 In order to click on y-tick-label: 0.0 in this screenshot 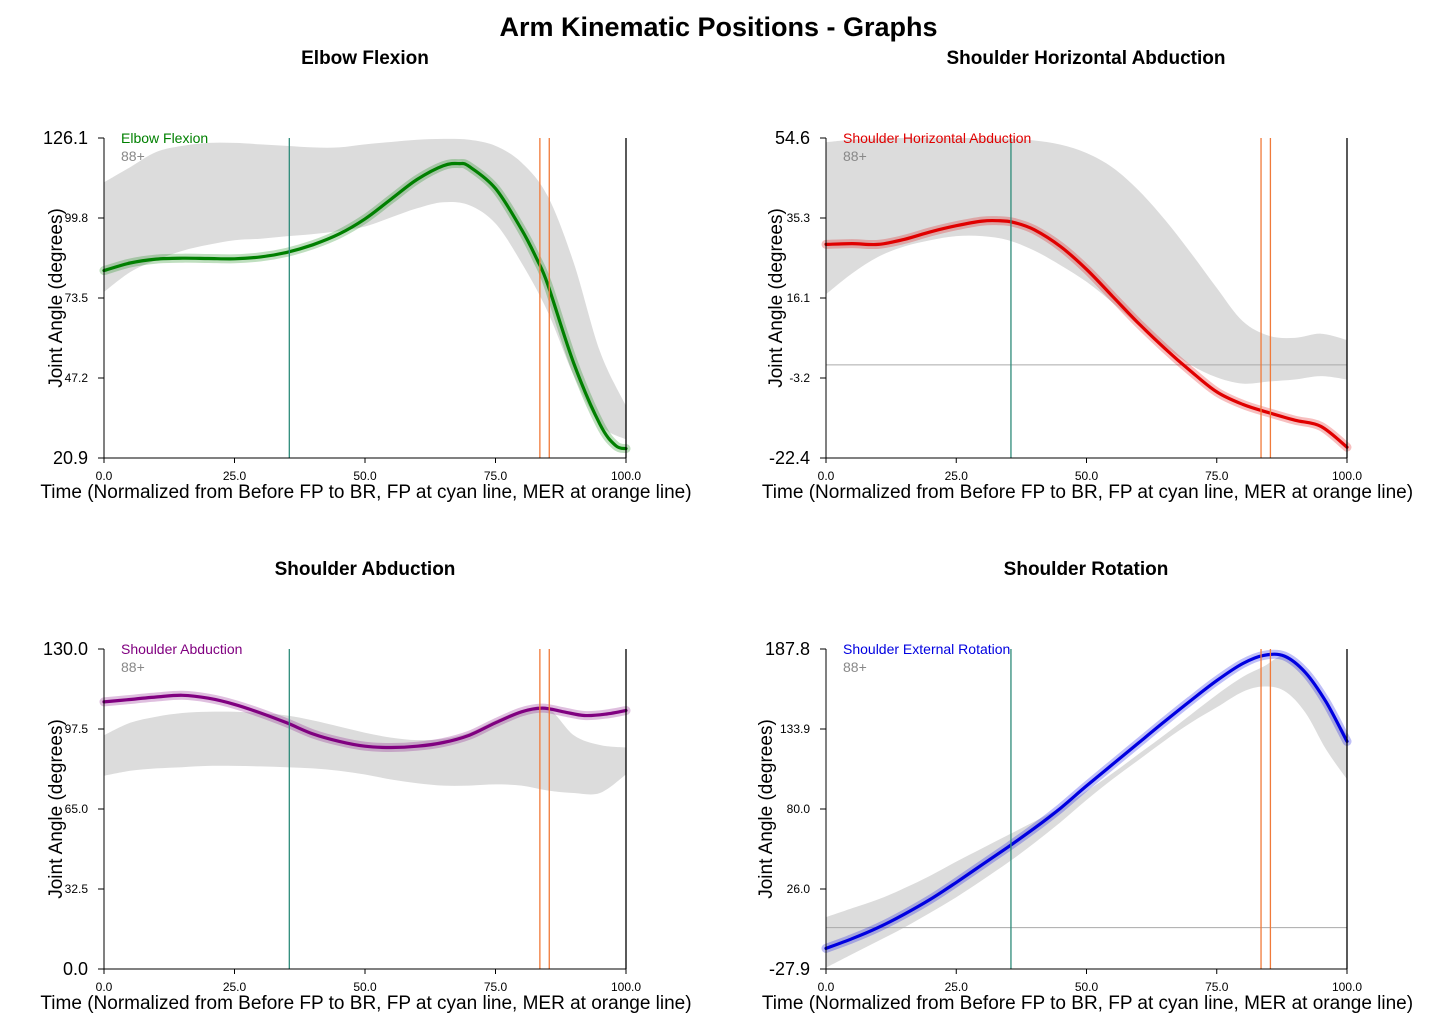, I will do `click(75, 969)`.